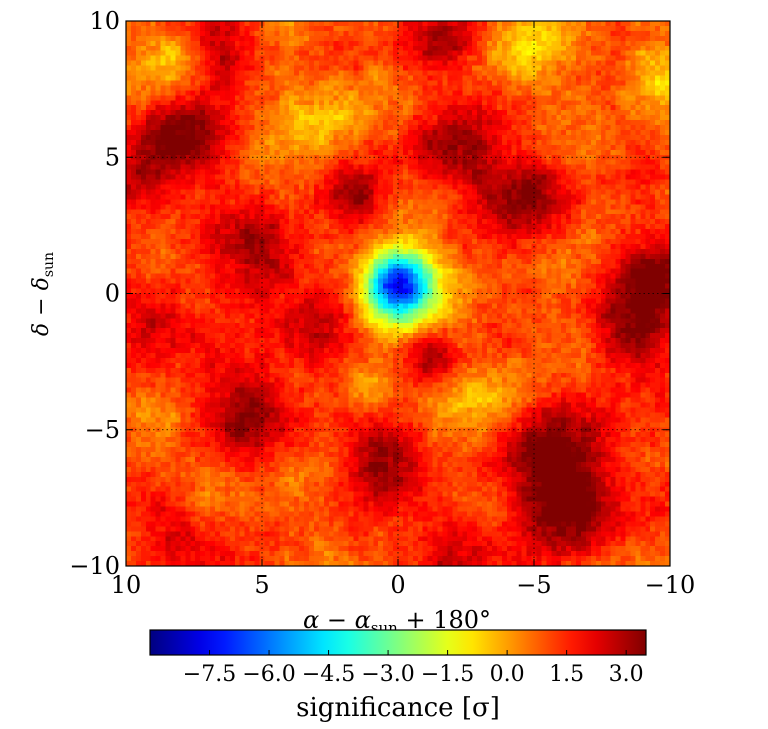 This screenshot has height=729, width=768. I want to click on x-tick-label: −10, so click(670, 585).